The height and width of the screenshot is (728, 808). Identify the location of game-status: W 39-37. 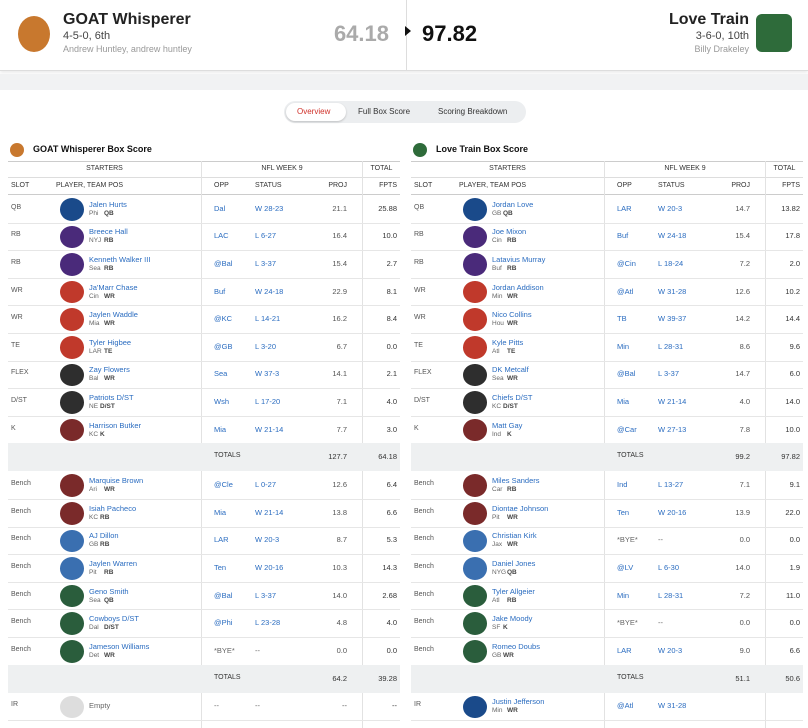
(672, 319).